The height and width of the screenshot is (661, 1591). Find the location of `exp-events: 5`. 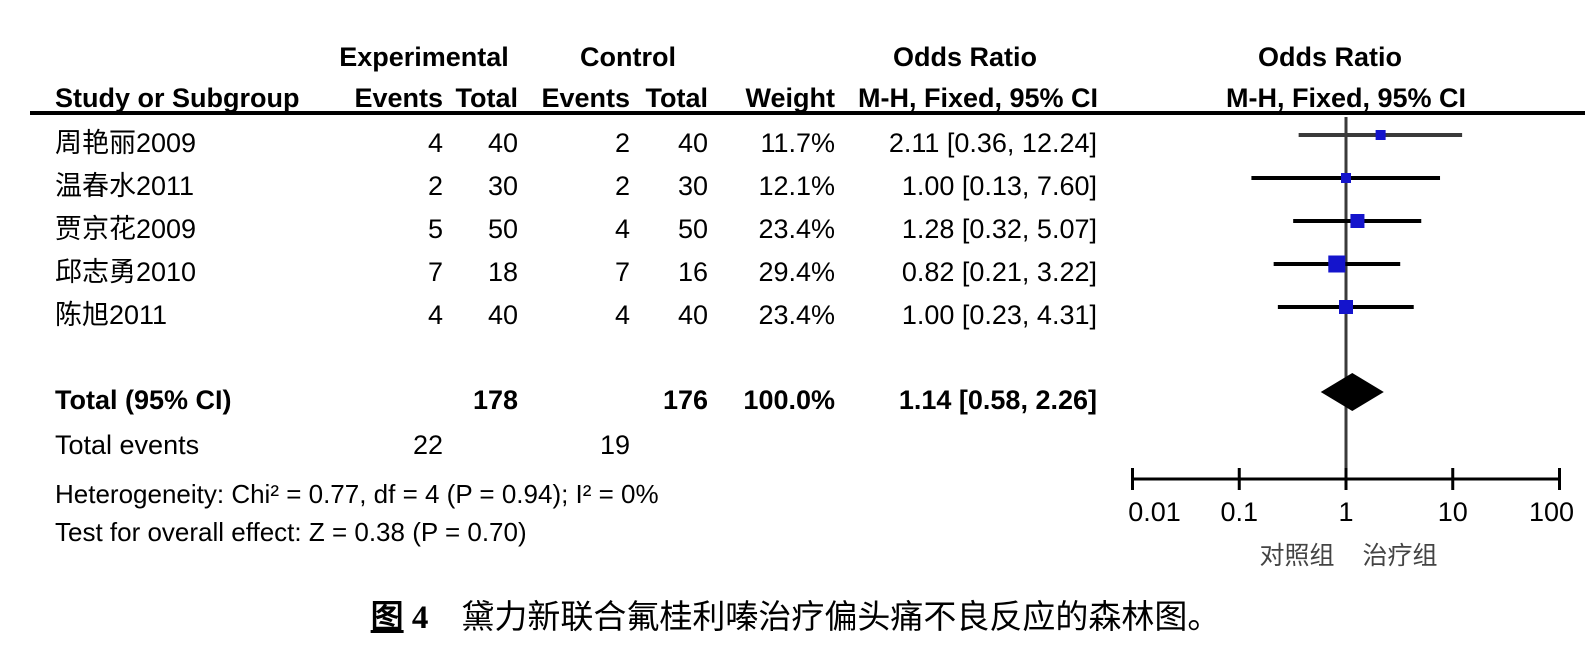

exp-events: 5 is located at coordinates (435, 229).